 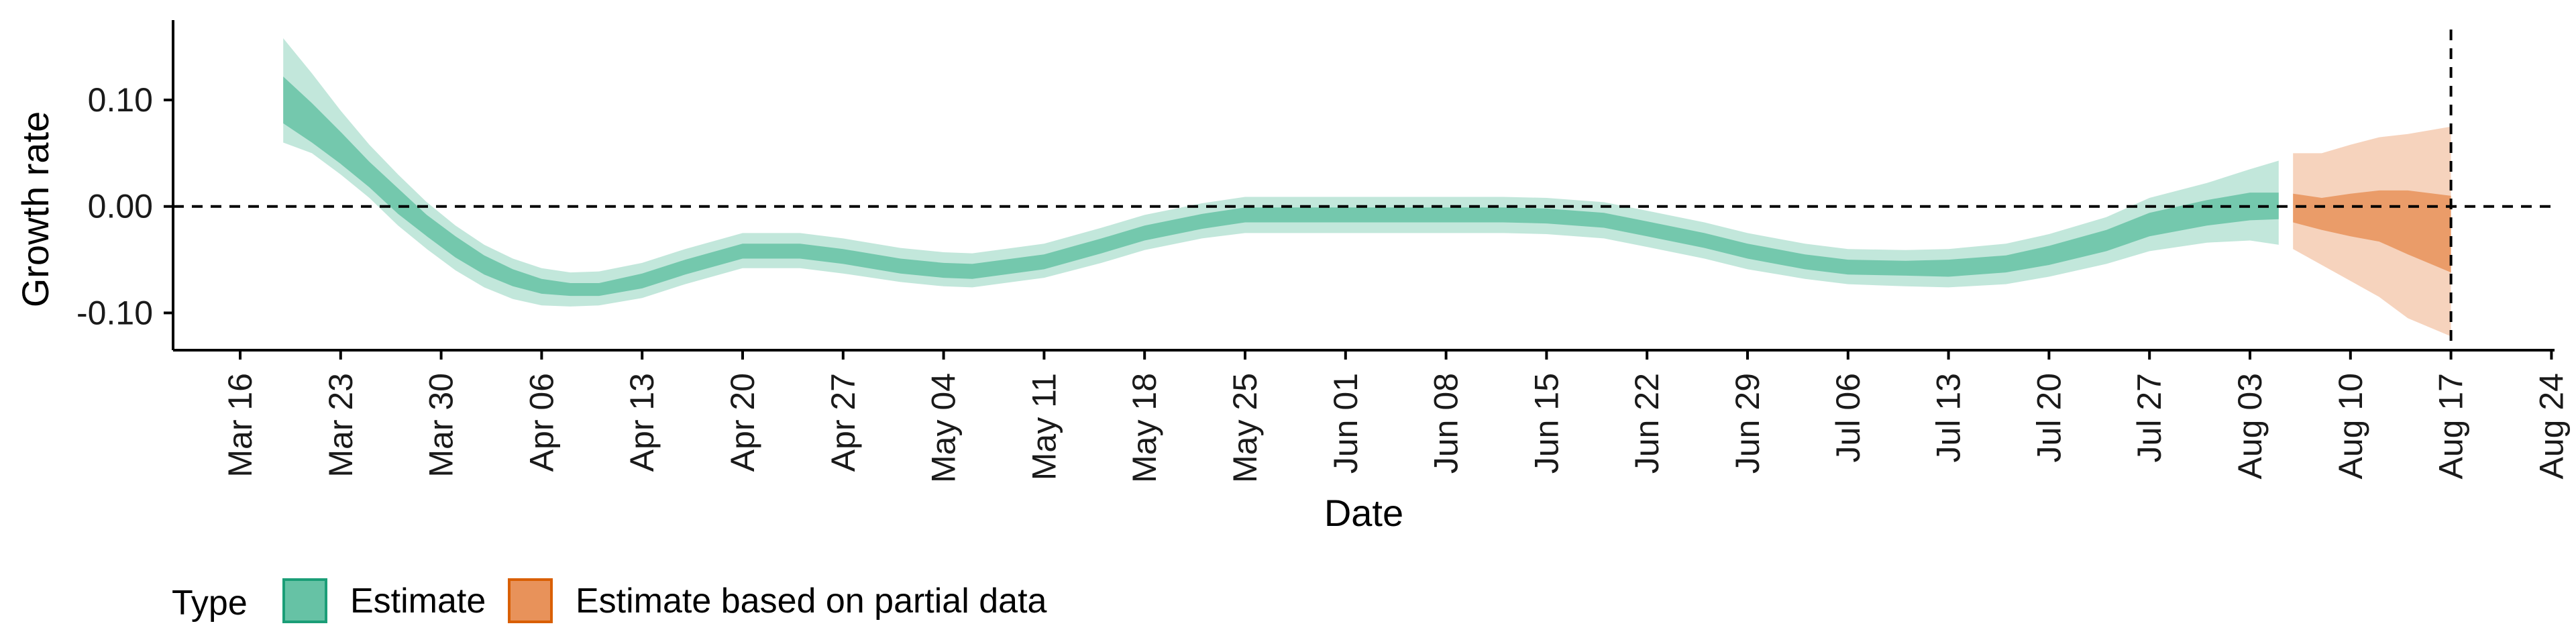 What do you see at coordinates (1044, 426) in the screenshot?
I see `x-tick-label: May 11` at bounding box center [1044, 426].